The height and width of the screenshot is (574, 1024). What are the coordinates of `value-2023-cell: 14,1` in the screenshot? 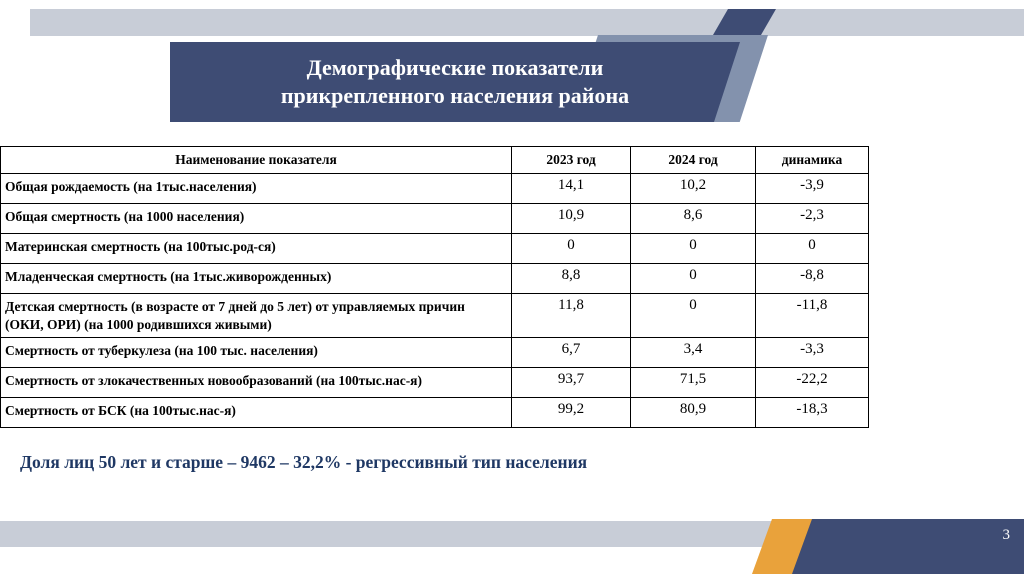 It's located at (571, 188).